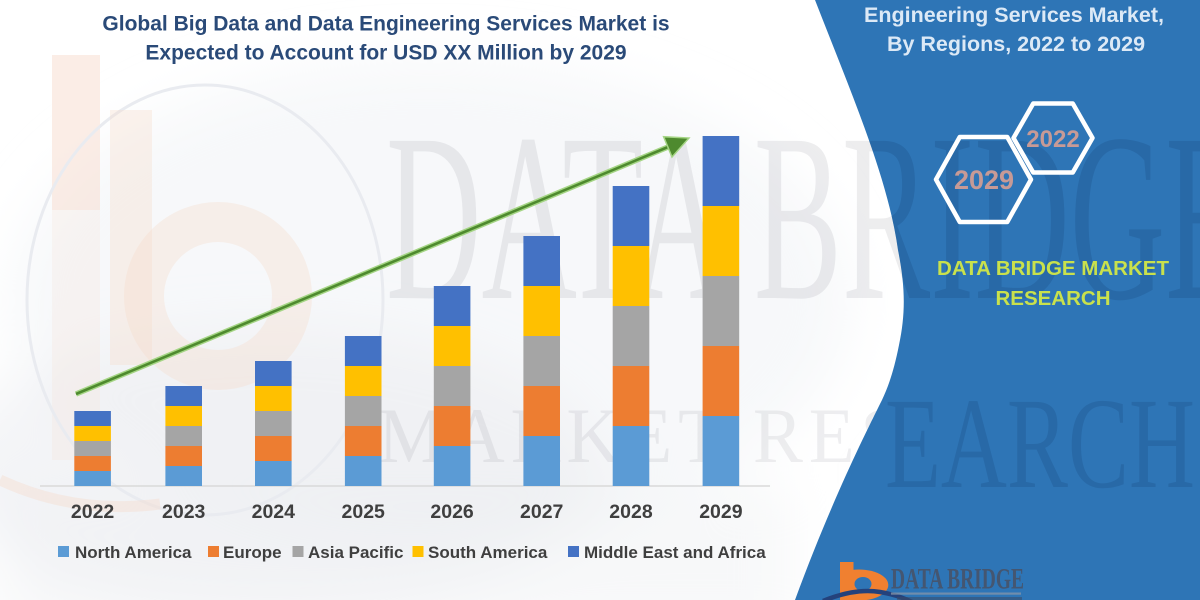 The image size is (1200, 600). I want to click on svg-text: 2024, so click(274, 512).